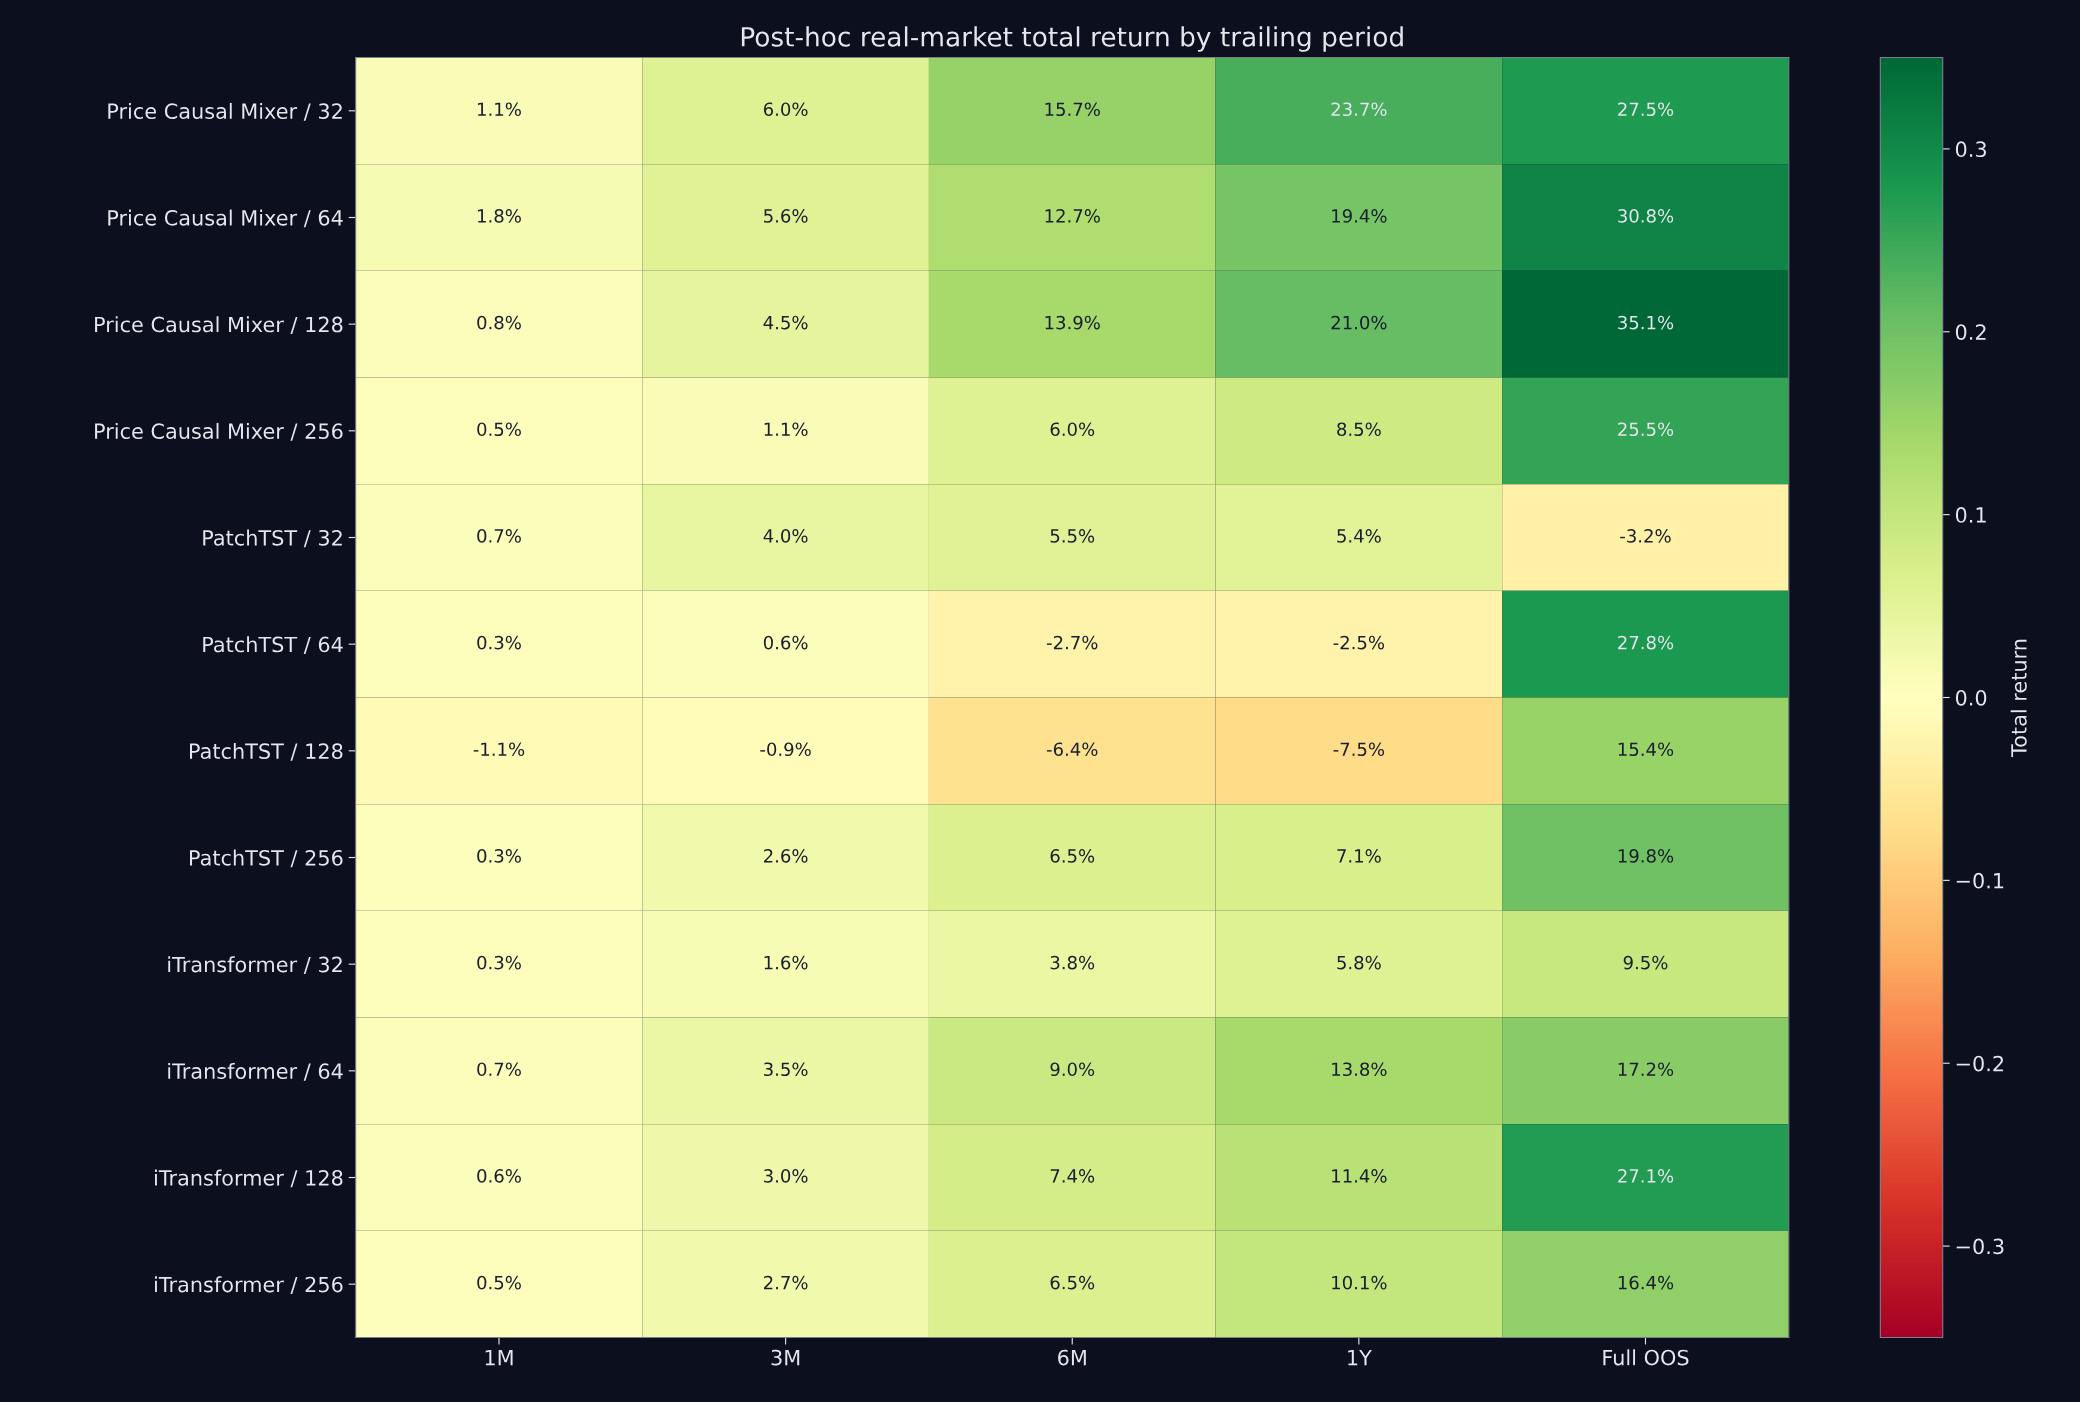 The width and height of the screenshot is (2080, 1402). Describe the element at coordinates (1072, 109) in the screenshot. I see `data-label: 15.7%` at that location.